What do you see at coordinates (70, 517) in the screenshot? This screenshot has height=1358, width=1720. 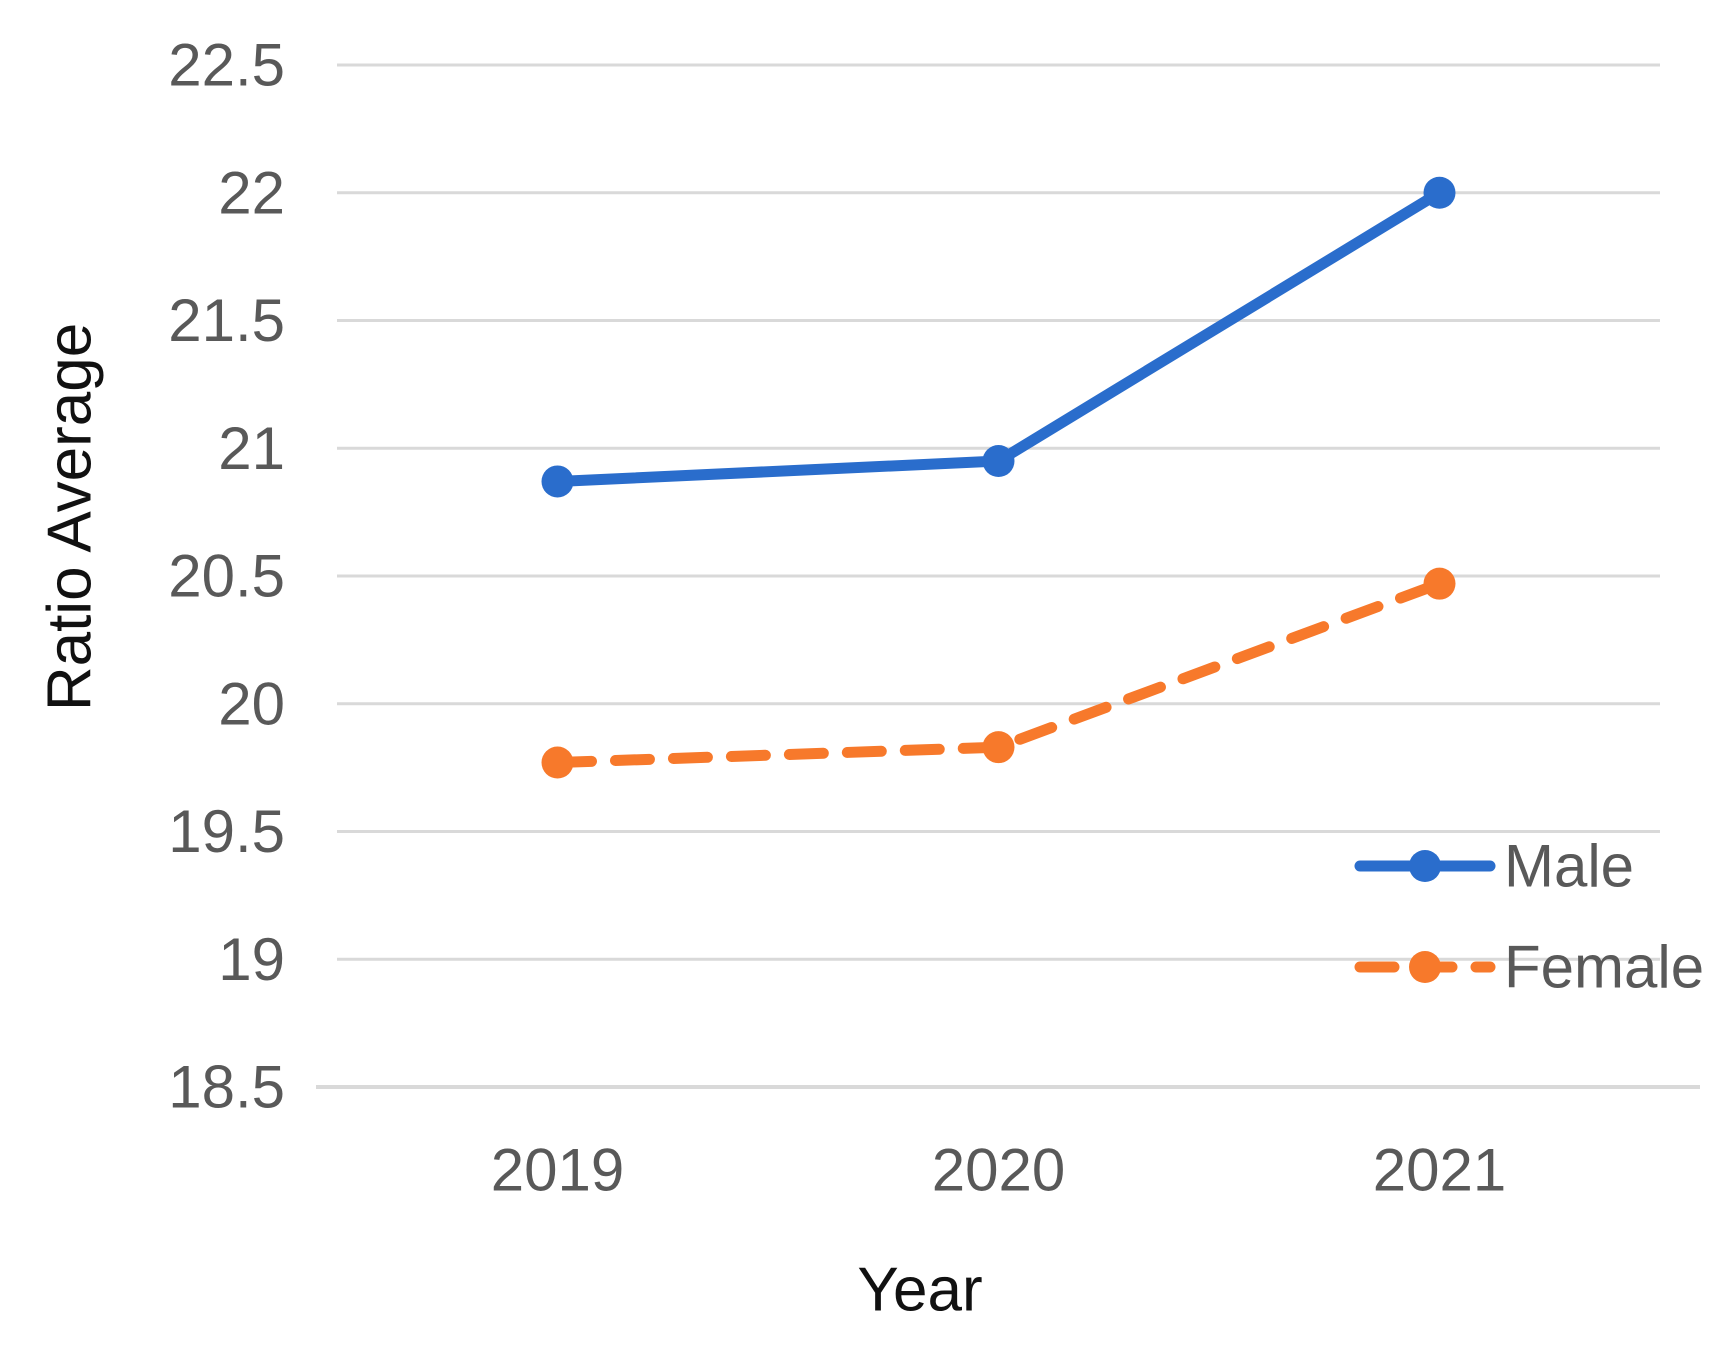 I see `y-axis-title: Ratio Average` at bounding box center [70, 517].